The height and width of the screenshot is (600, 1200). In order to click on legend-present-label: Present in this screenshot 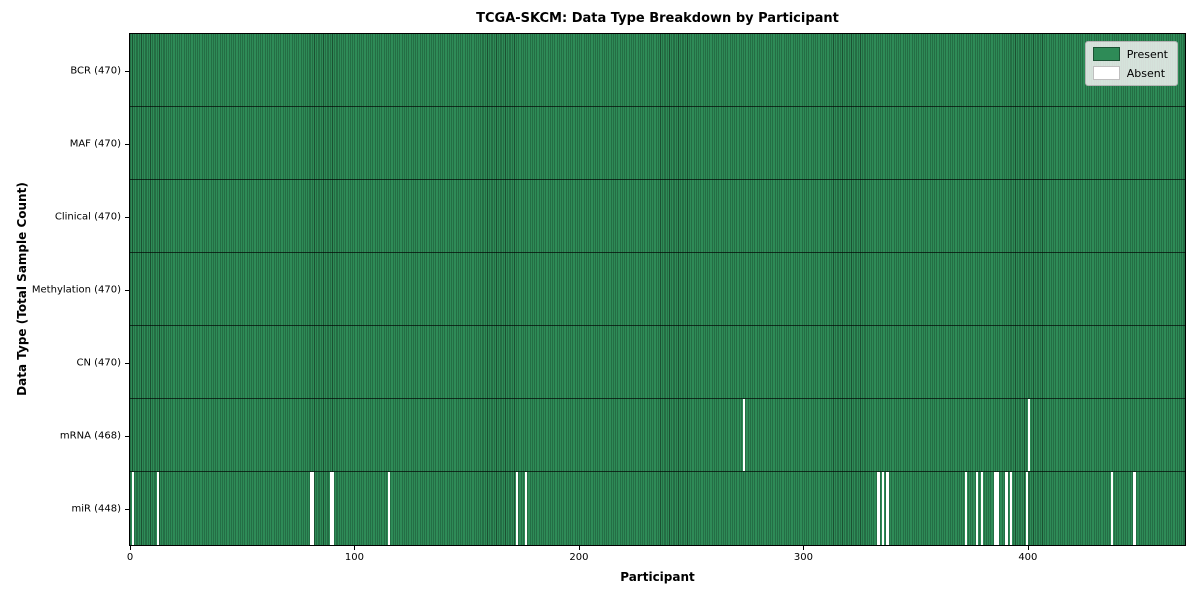, I will do `click(1147, 54)`.